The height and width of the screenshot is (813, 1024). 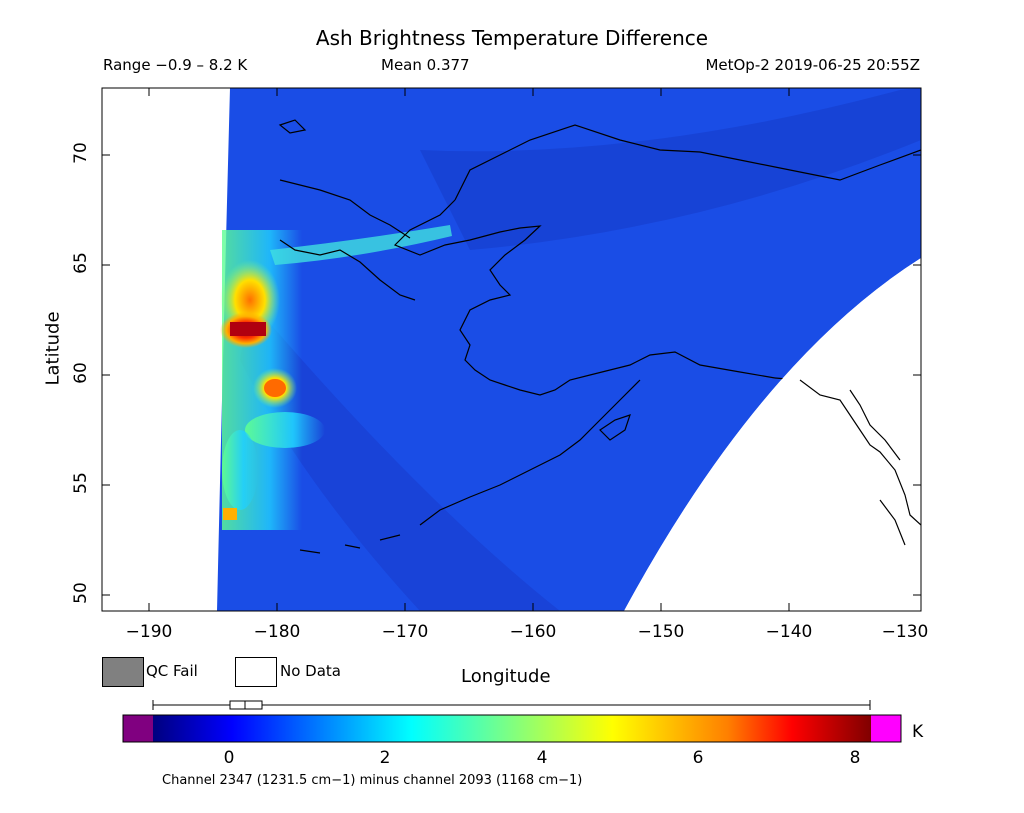 I want to click on wrangel-island, so click(x=292, y=126).